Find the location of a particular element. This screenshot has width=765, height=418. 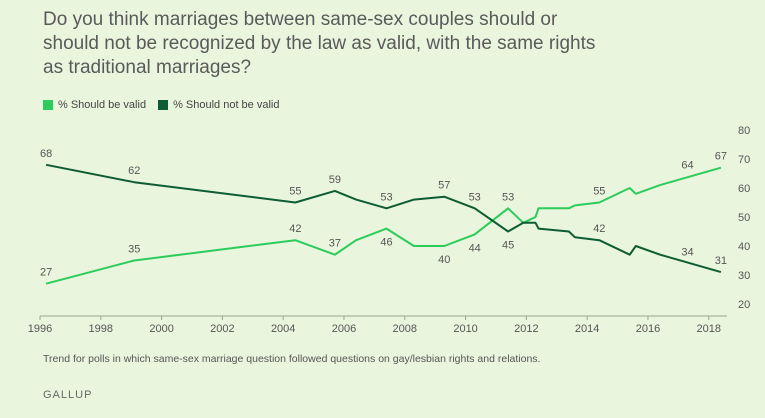

y-tick-label: 20 is located at coordinates (744, 305).